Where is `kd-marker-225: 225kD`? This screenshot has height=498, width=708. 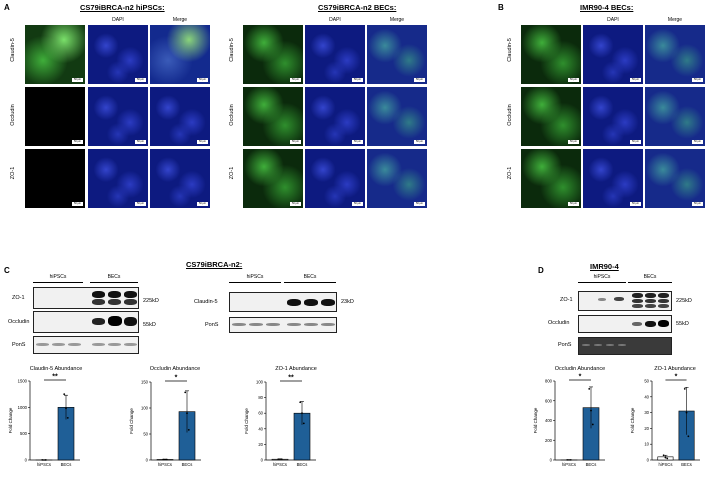
kd-marker-225: 225kD is located at coordinates (151, 301).